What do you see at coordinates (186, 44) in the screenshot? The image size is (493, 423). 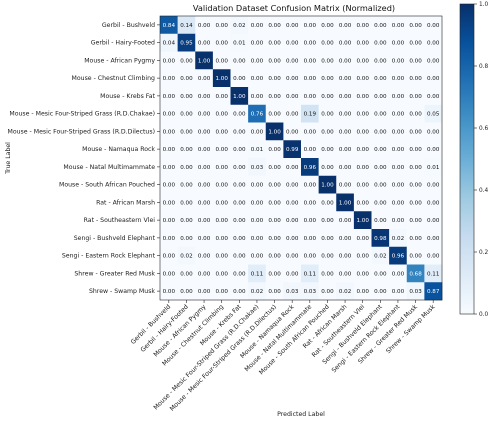 I see `heatmap-cell-value: 0.95` at bounding box center [186, 44].